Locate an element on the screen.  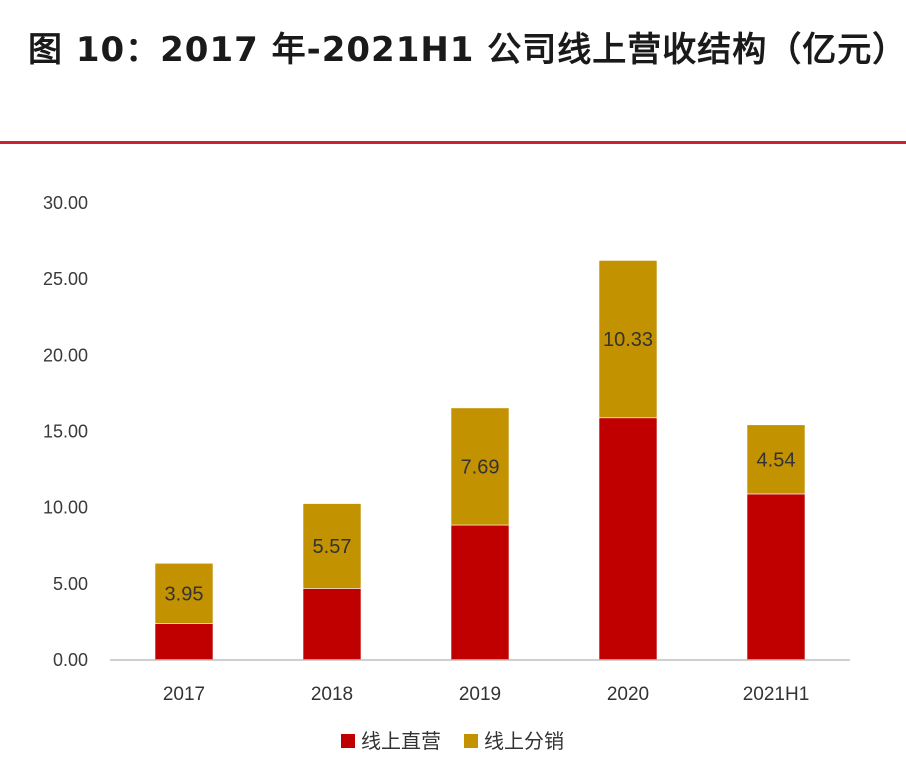
x-tick-label: 2020 is located at coordinates (628, 694).